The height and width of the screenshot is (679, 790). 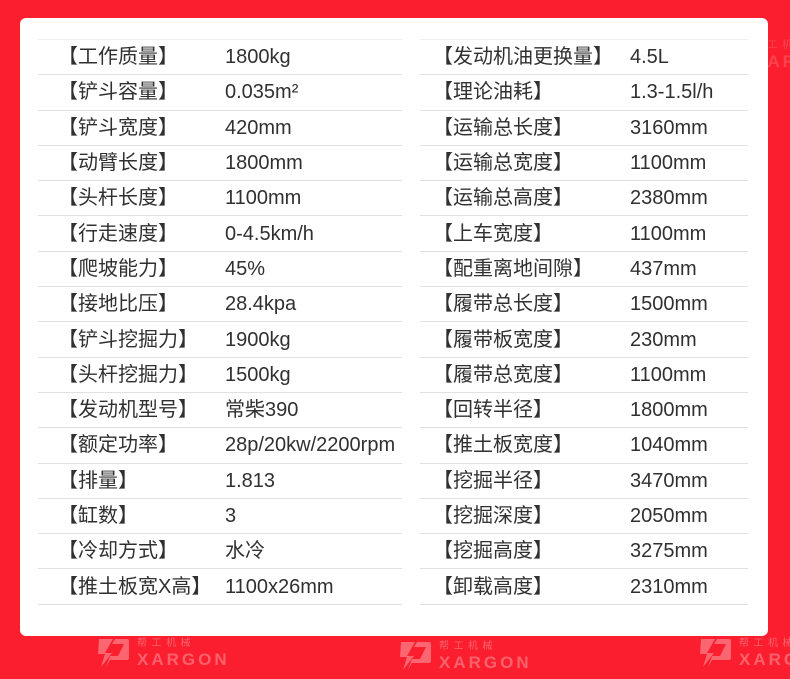 I want to click on spec-label: 【动臂长度】, so click(x=118, y=163).